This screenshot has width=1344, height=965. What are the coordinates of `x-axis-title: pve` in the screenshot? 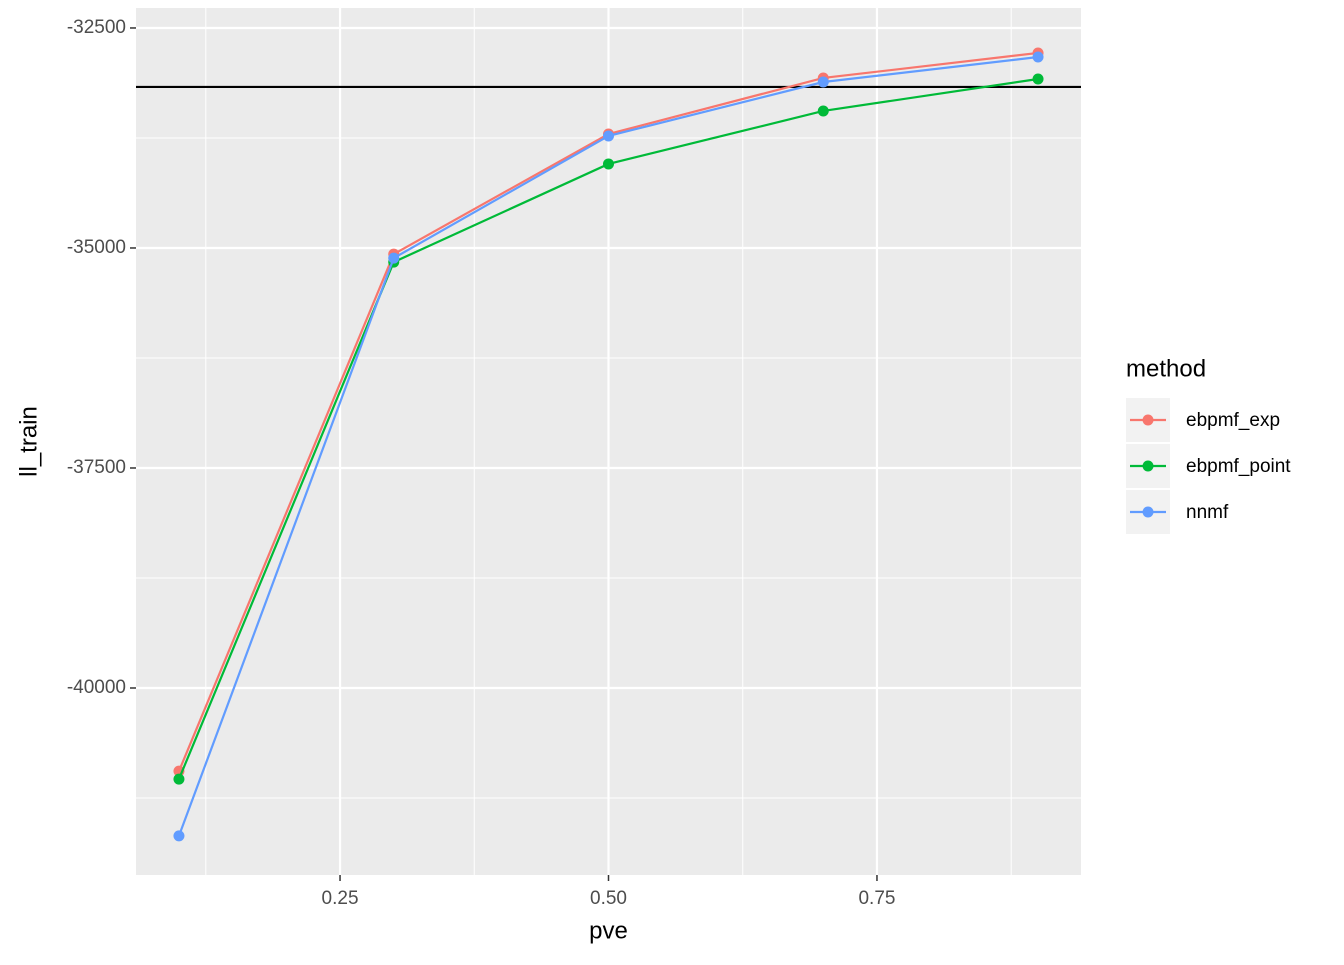 It's located at (608, 930).